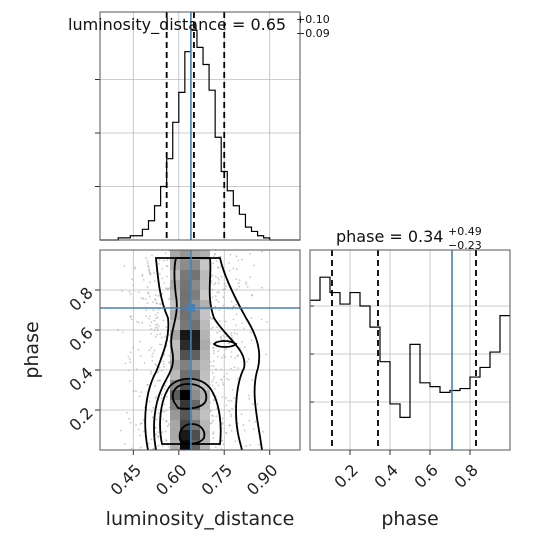 This screenshot has height=550, width=550. What do you see at coordinates (80, 298) in the screenshot?
I see `y-tick-label-3: 0.8` at bounding box center [80, 298].